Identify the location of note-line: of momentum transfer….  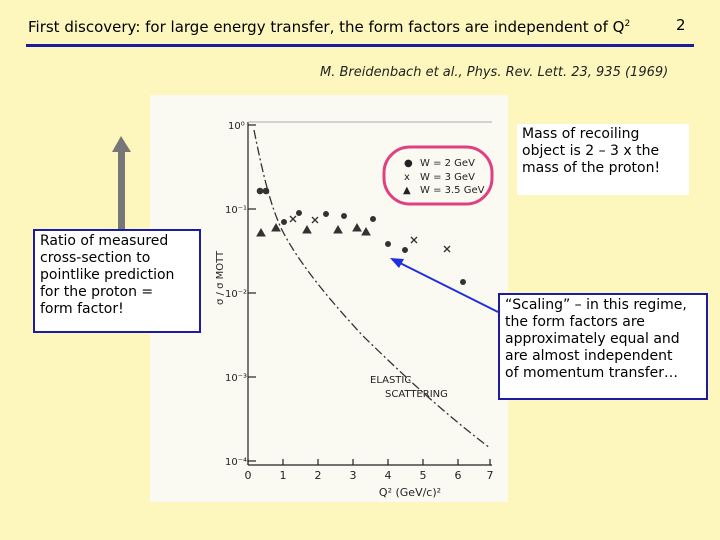
(592, 373).